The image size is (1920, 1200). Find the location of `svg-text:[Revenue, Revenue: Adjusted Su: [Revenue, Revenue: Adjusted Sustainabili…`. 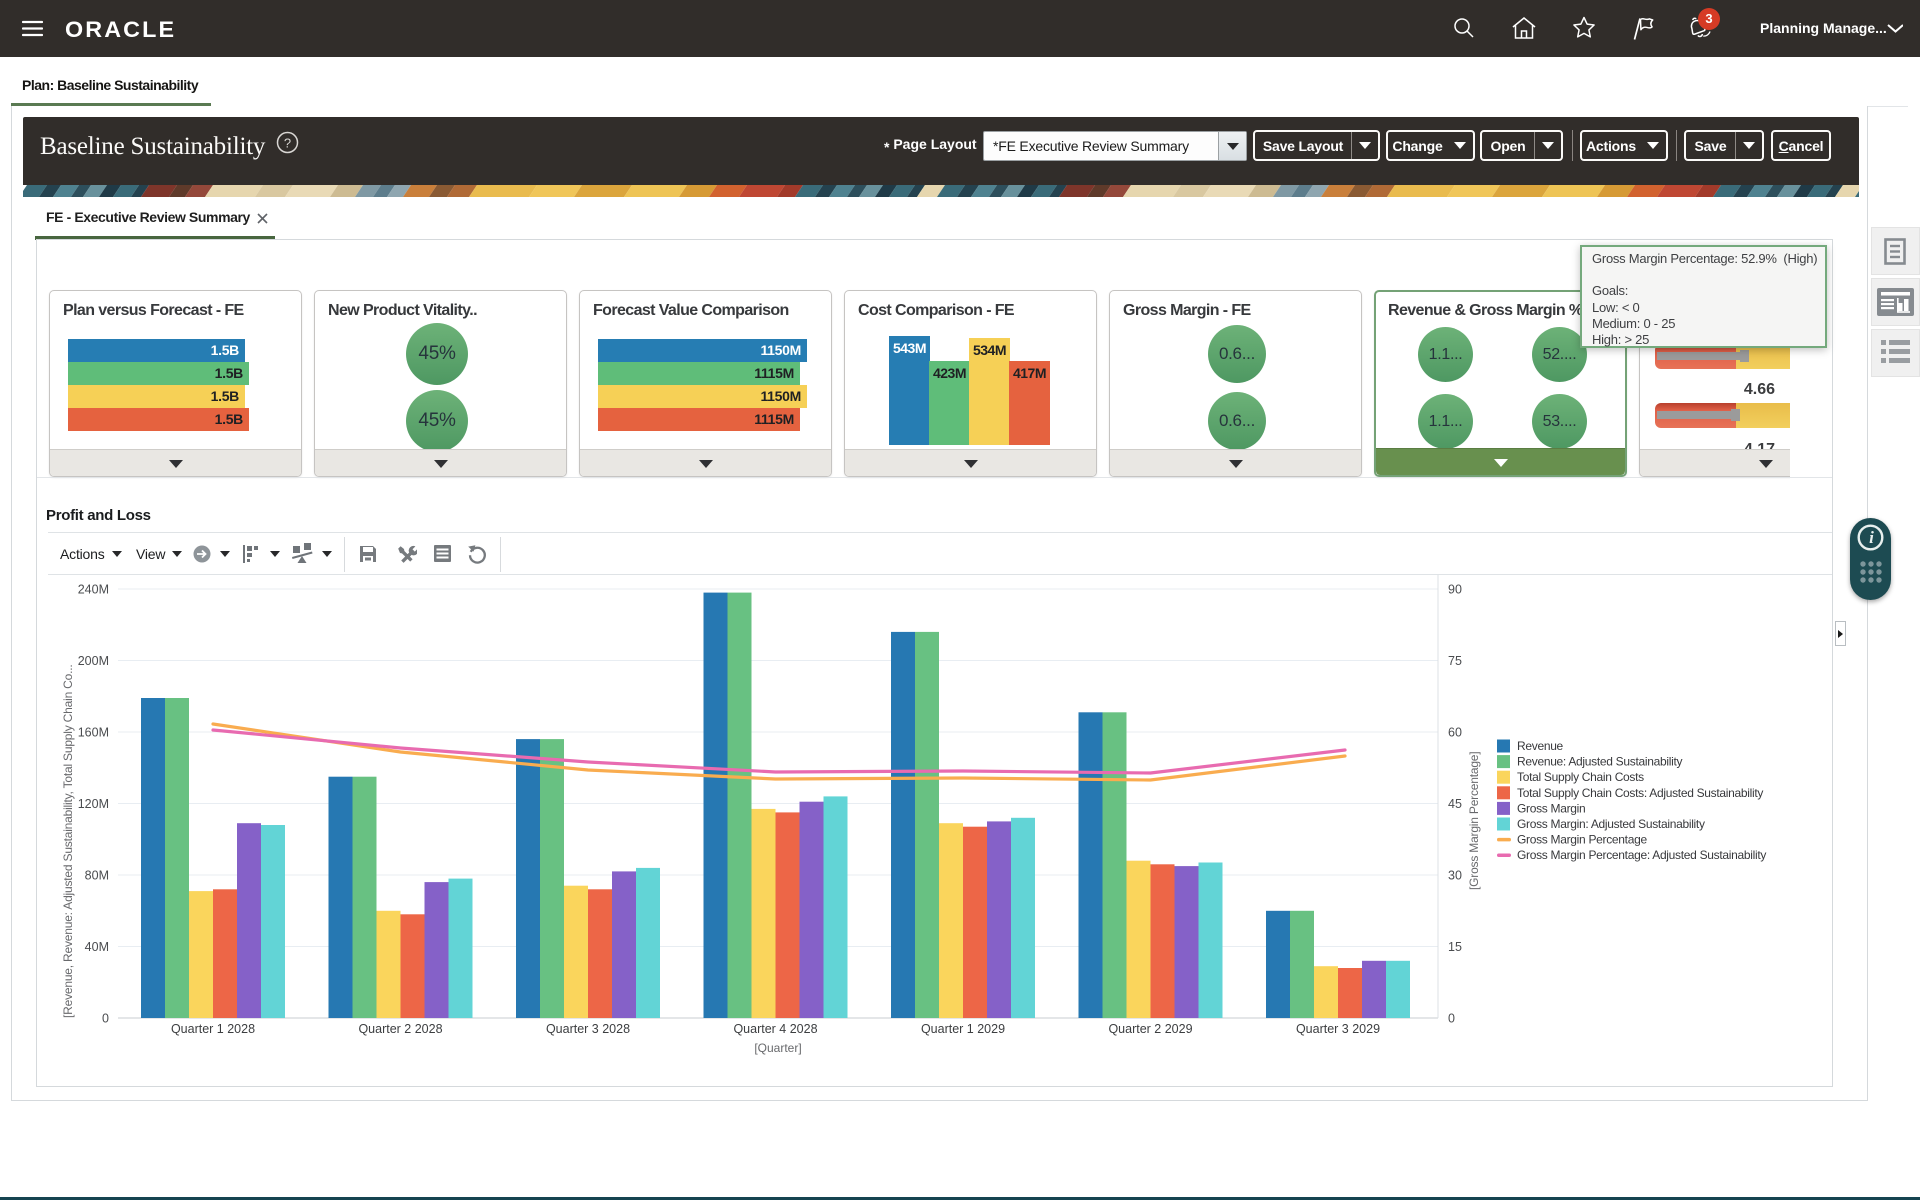

svg-text:[Revenue, Revenue: Adjusted Su: [Revenue, Revenue: Adjusted Sustainabili… is located at coordinates (68, 841).